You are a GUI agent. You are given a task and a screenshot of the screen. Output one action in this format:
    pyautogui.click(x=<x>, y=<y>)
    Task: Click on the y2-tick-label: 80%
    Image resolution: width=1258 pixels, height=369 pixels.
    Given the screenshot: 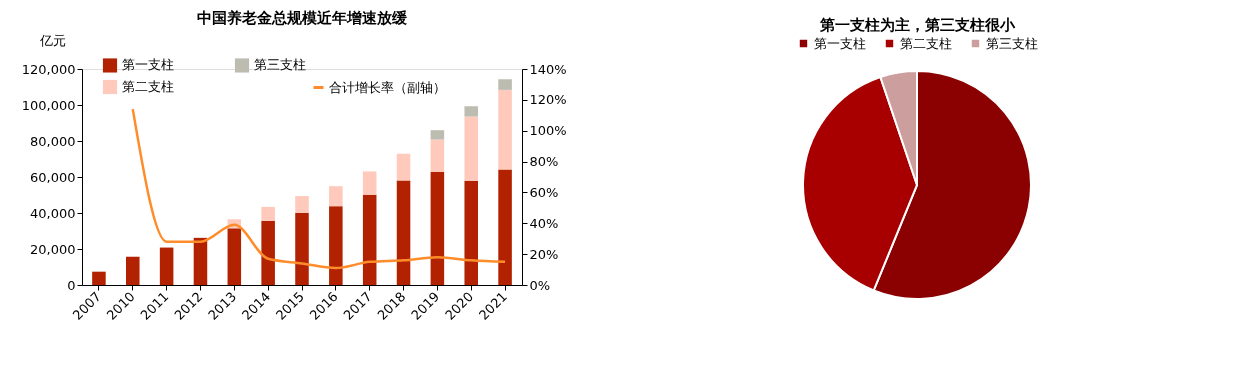 What is the action you would take?
    pyautogui.click(x=544, y=162)
    